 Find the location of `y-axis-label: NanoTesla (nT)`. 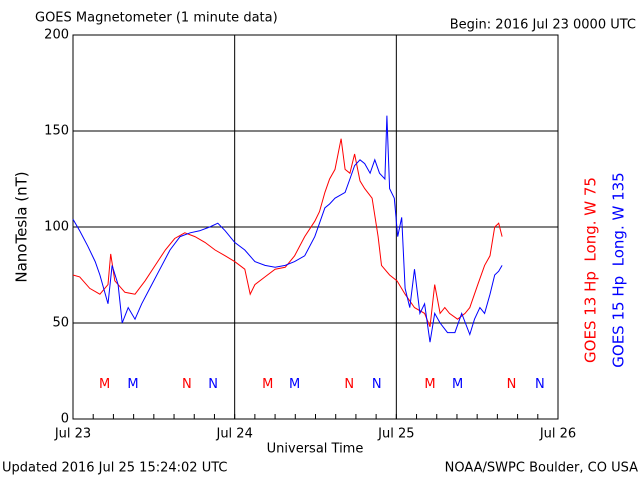

y-axis-label: NanoTesla (nT) is located at coordinates (22, 226).